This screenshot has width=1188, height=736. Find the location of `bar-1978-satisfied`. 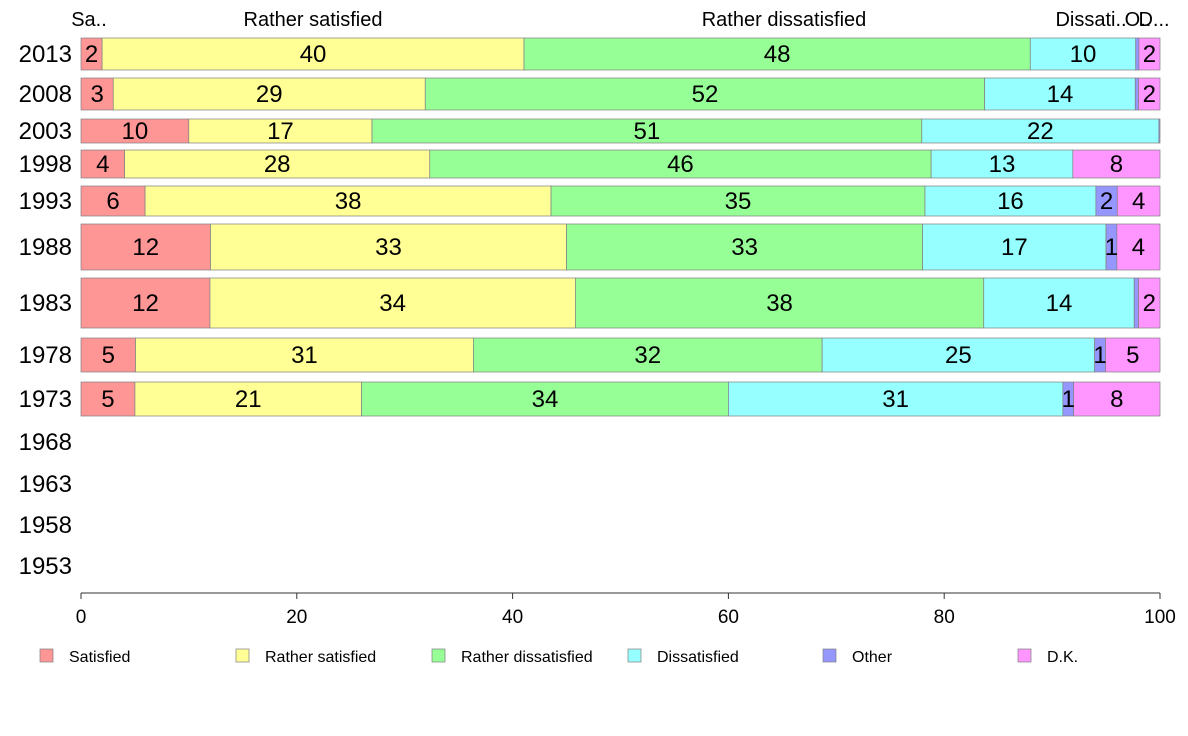

bar-1978-satisfied is located at coordinates (108, 355).